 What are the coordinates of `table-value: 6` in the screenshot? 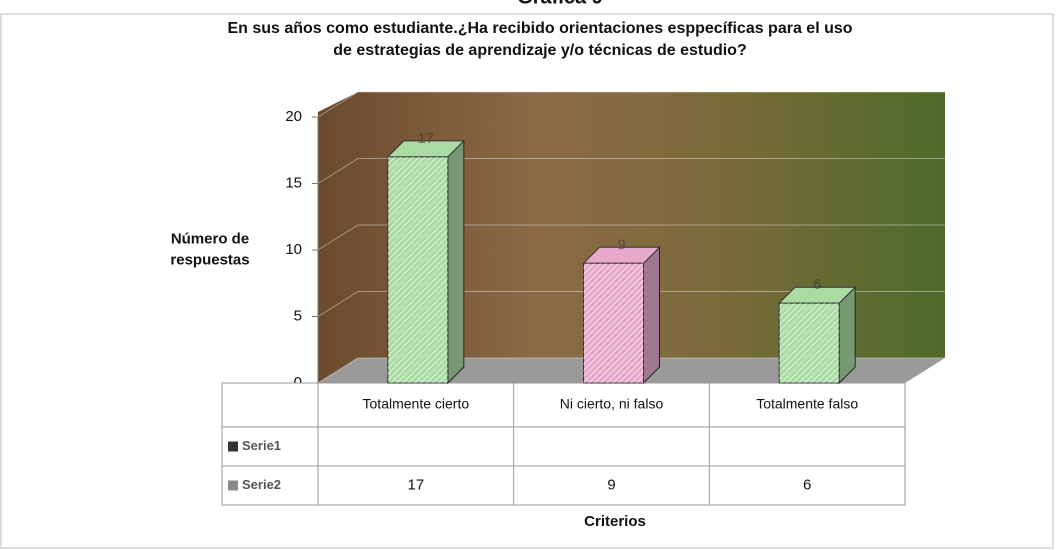 It's located at (807, 484).